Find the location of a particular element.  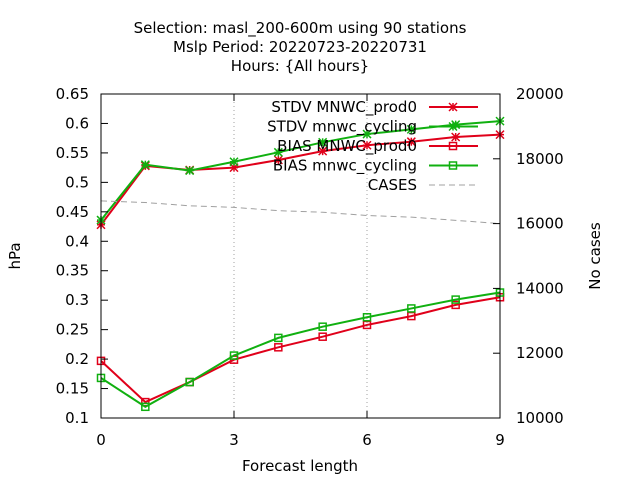

x-axis-label: Forecast length is located at coordinates (300, 466).